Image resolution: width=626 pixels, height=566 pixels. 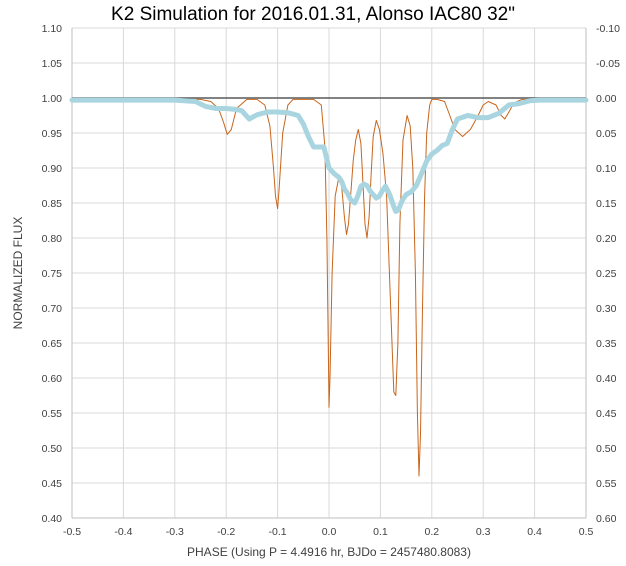 I want to click on x-tick-label: 0.3, so click(x=483, y=532).